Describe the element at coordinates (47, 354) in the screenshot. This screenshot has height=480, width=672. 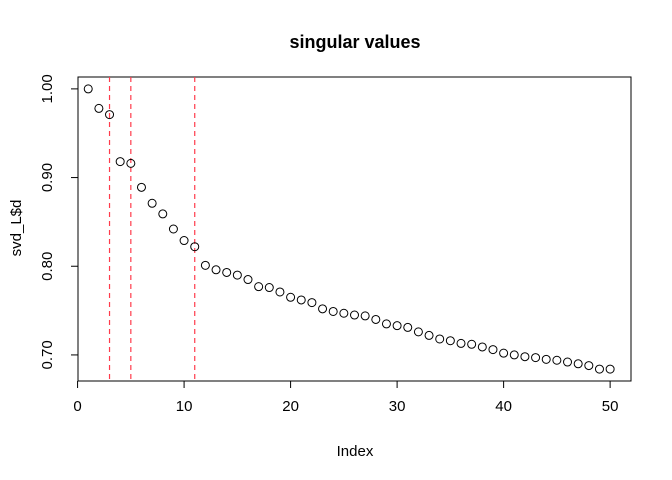
I see `y-tick-label: 0.70` at that location.